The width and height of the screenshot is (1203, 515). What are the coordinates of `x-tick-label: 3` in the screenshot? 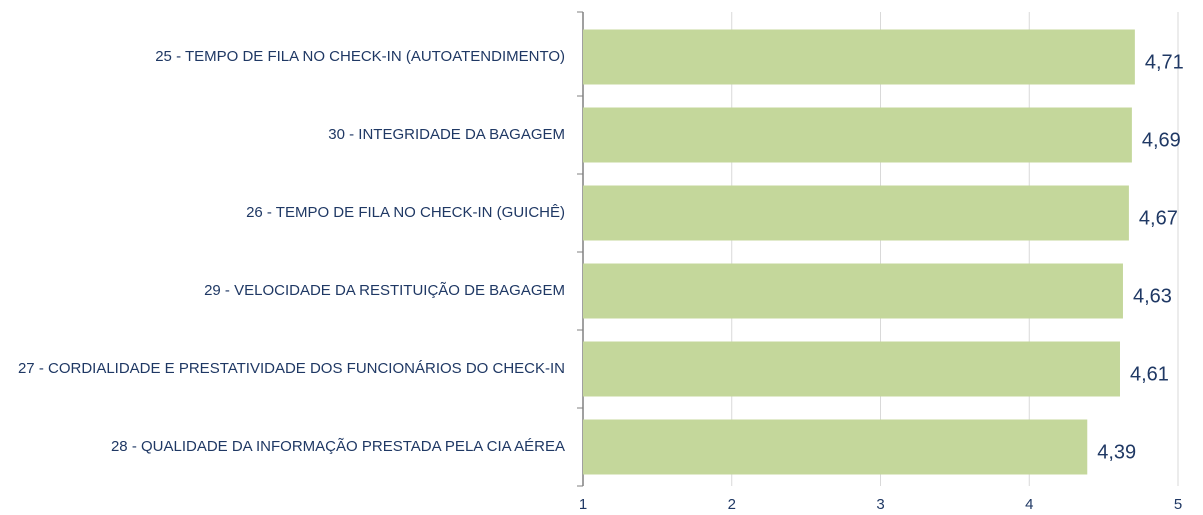 It's located at (880, 504).